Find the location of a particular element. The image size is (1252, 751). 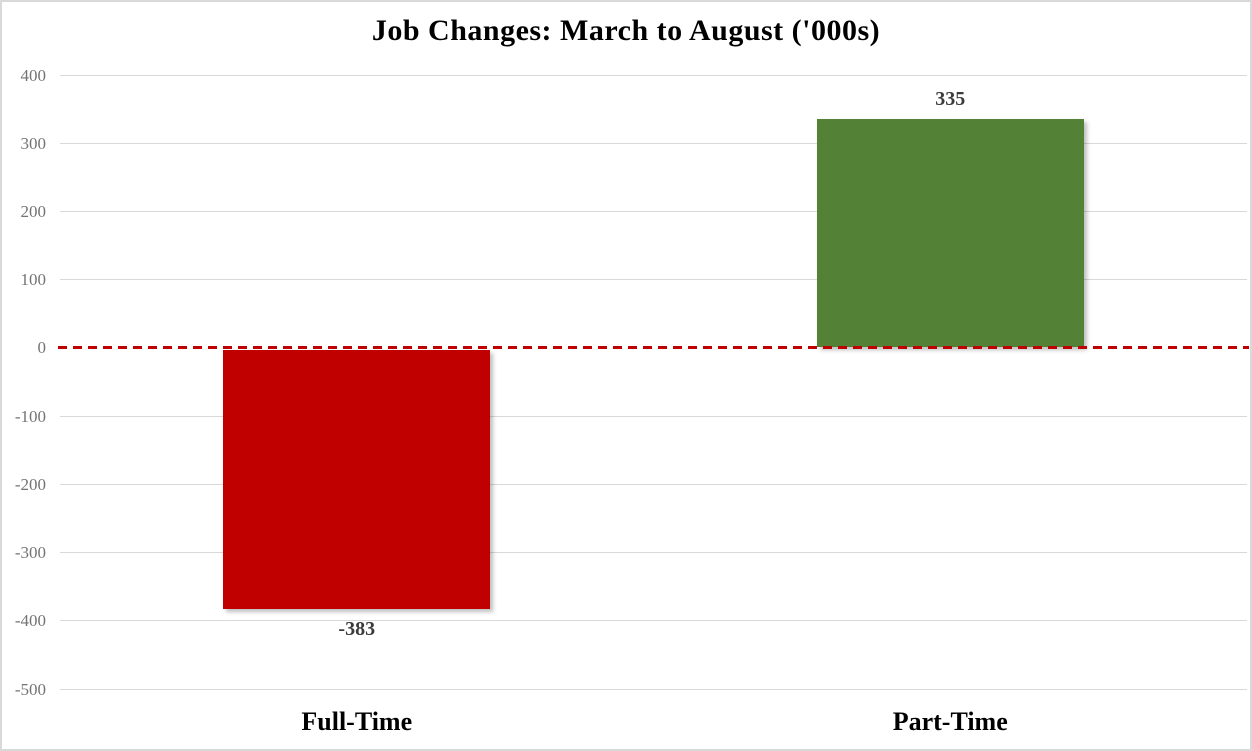

y-tick-label: -100 is located at coordinates (30, 416).